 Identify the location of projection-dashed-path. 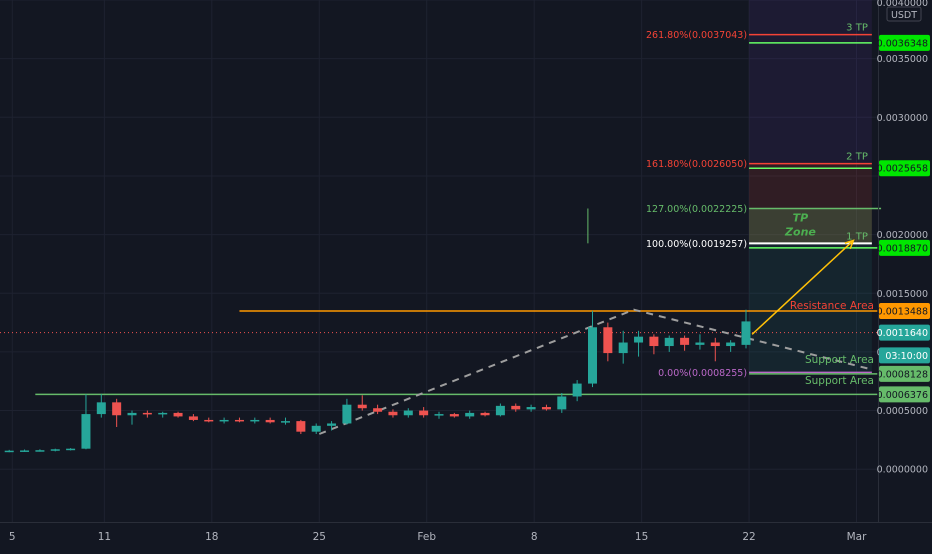
(595, 371).